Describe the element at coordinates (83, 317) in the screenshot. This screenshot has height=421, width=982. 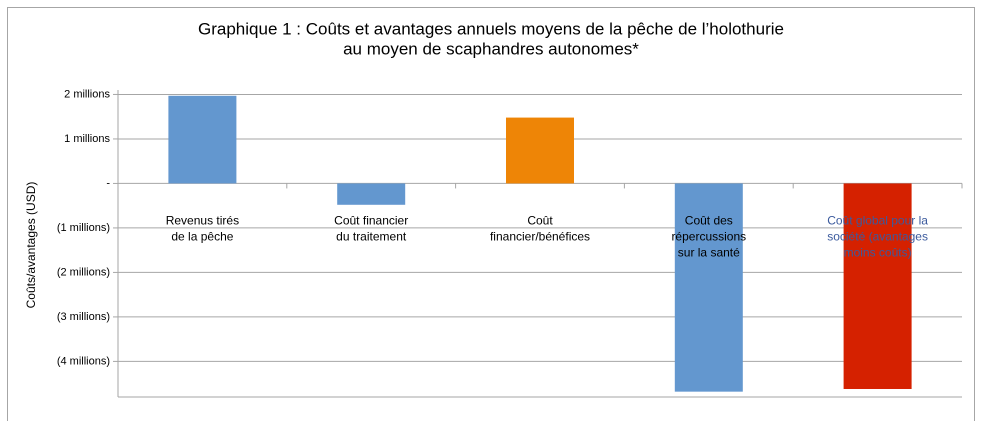
I see `y-tick-label: (3 millions)` at that location.